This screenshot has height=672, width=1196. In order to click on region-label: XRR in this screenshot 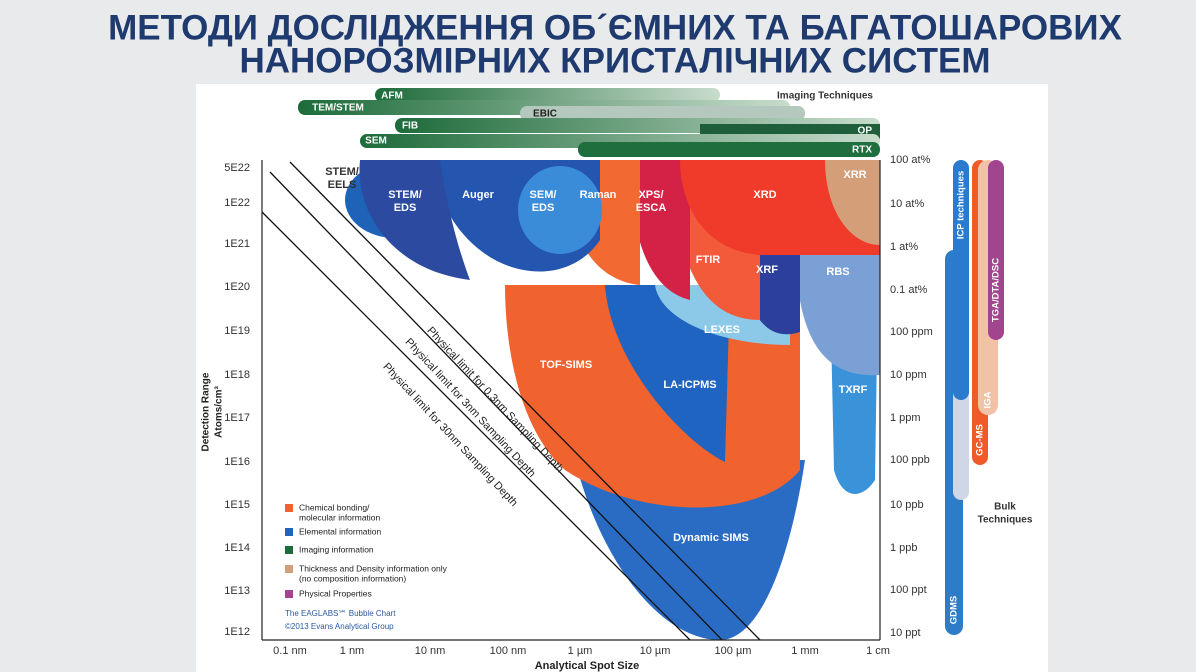, I will do `click(854, 175)`.